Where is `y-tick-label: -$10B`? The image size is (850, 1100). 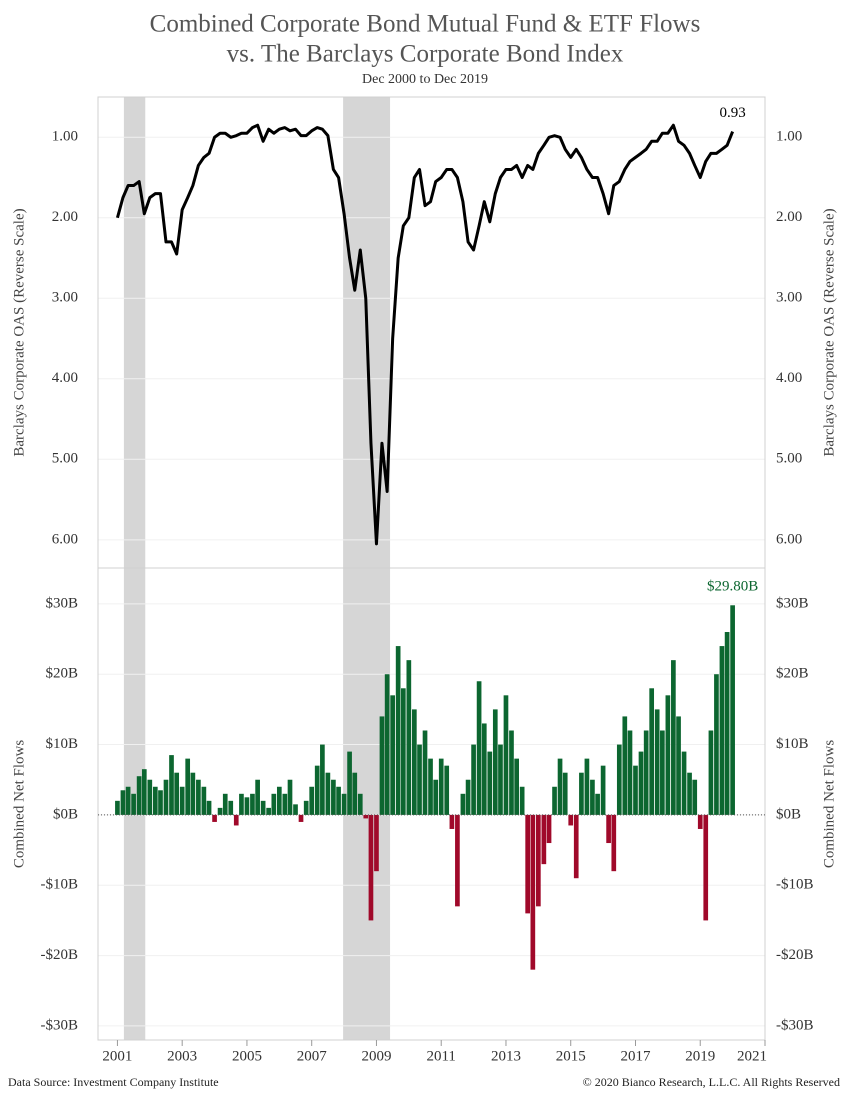
y-tick-label: -$10B is located at coordinates (60, 885).